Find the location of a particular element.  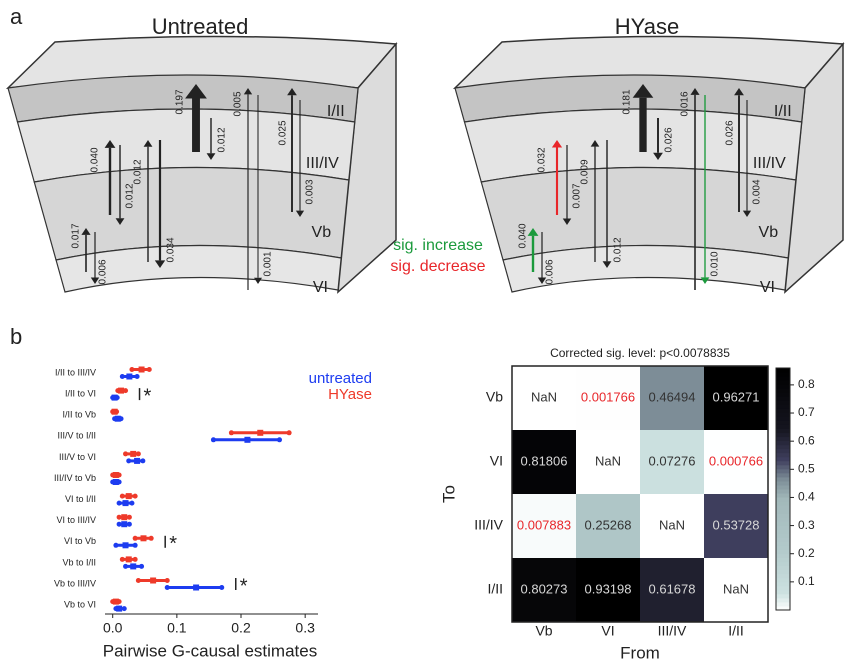

y-tick-label: III/V to I/II is located at coordinates (76, 436).